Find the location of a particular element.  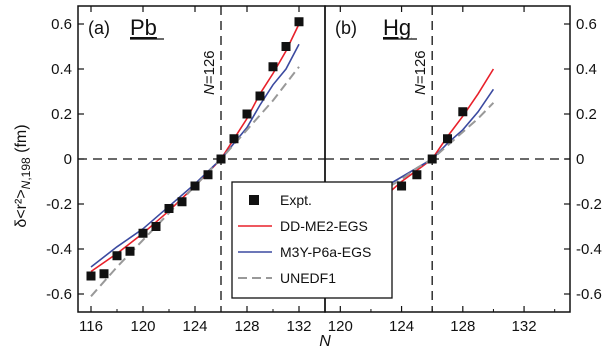

y-axis-title: δ<r²>N,198 (fm) is located at coordinates (23, 175).